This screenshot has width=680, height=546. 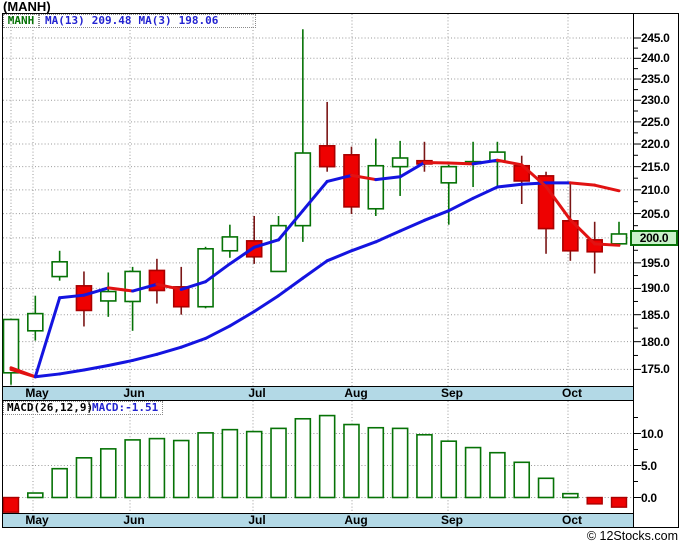 I want to click on price-axis-label: 230.0, so click(x=655, y=100).